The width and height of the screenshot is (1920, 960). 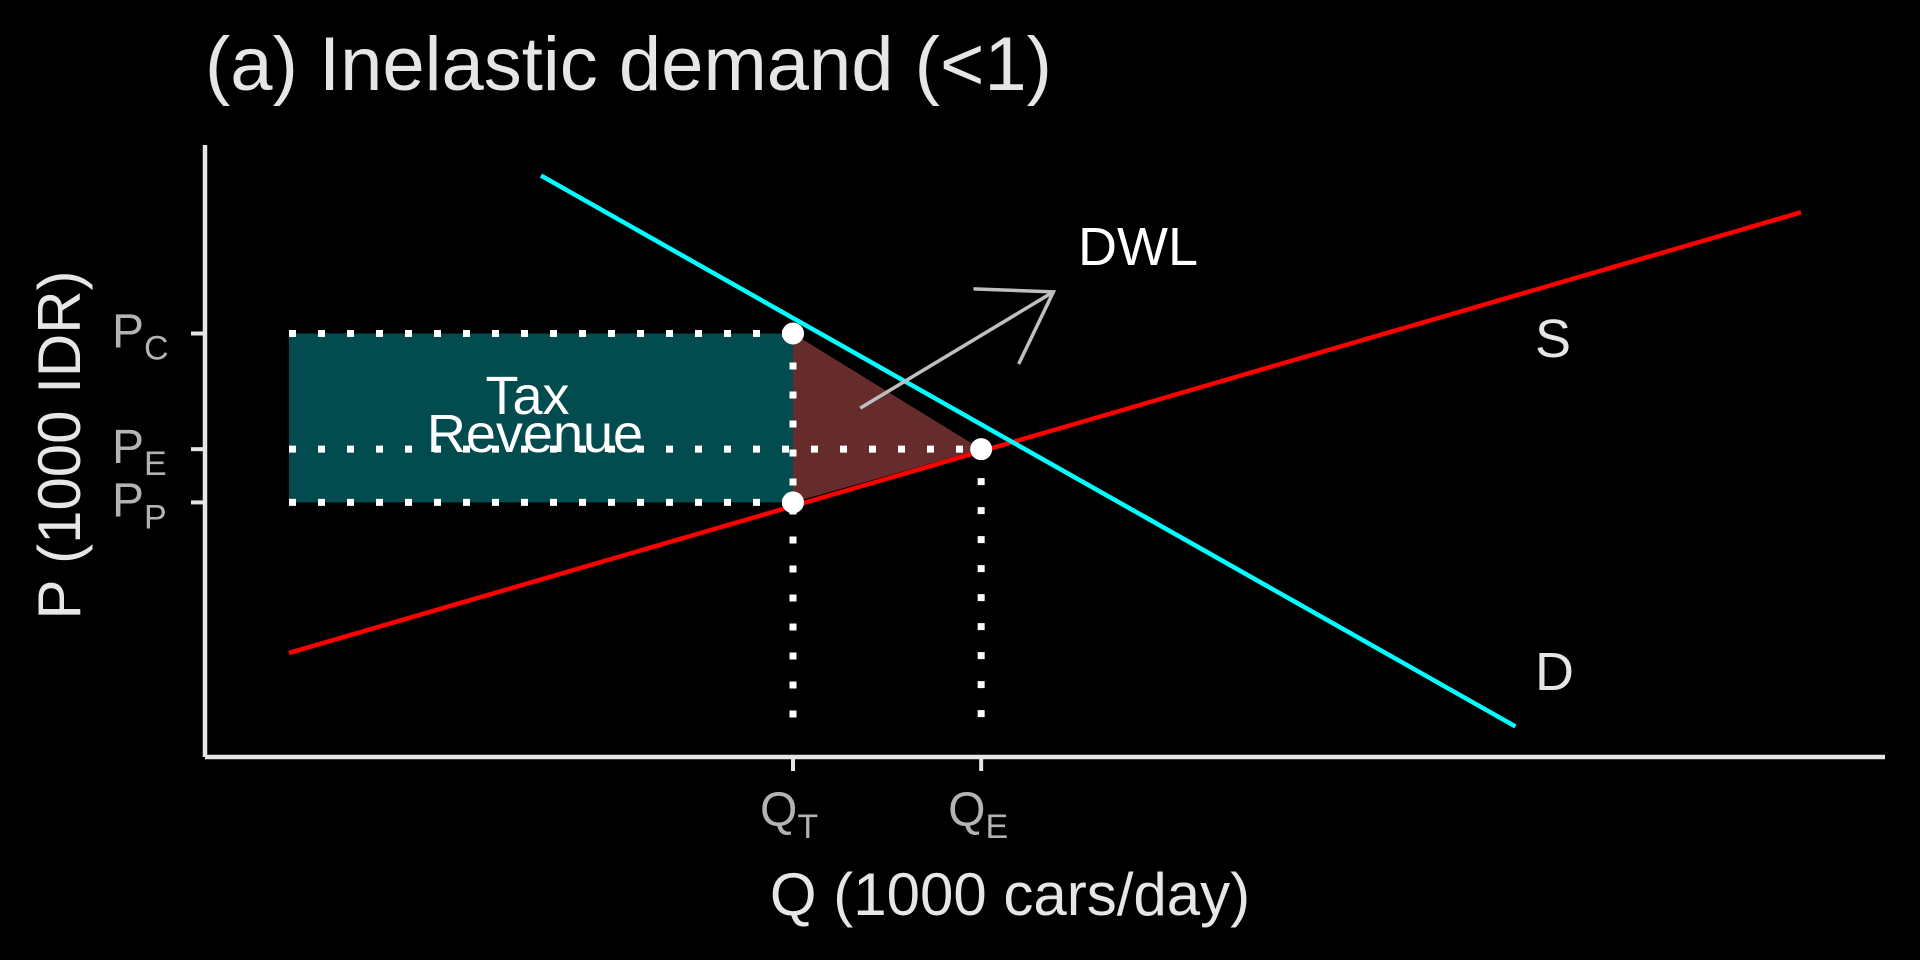 I want to click on dwl-arrow-shaft, so click(x=957, y=350).